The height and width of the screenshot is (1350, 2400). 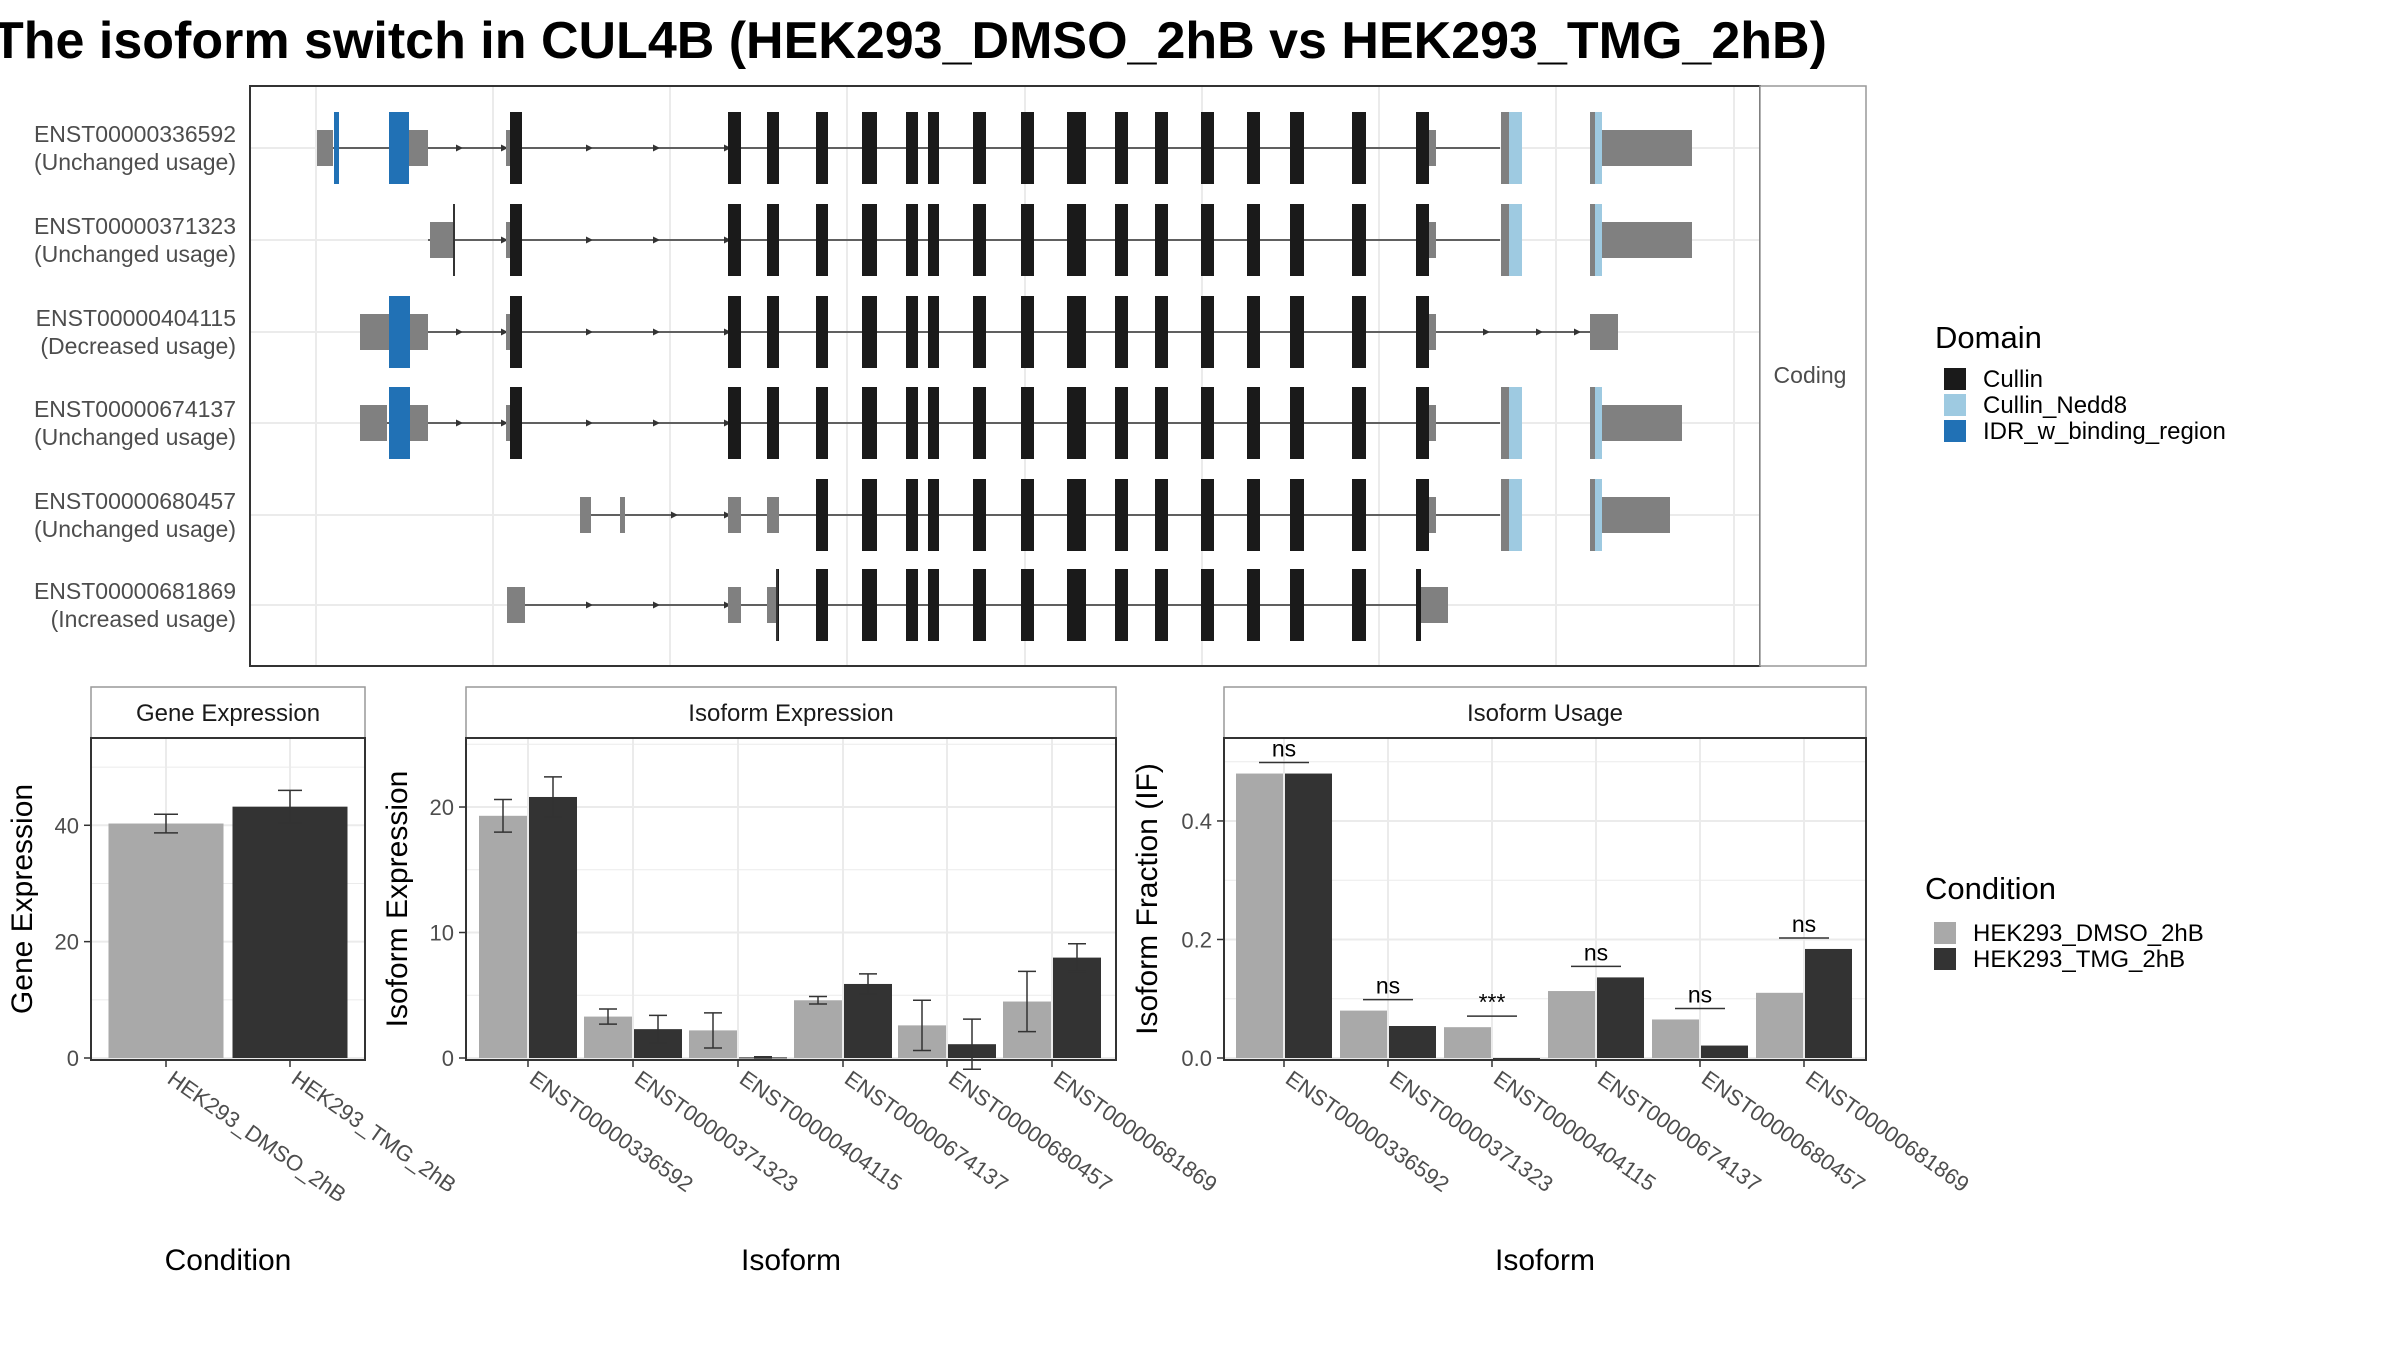 What do you see at coordinates (1492, 1002) in the screenshot?
I see `significance-label: ***` at bounding box center [1492, 1002].